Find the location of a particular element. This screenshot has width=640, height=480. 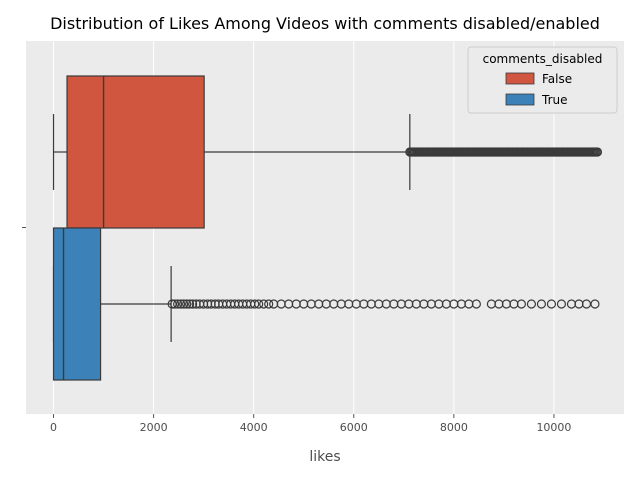

x-axis-ticks: 0 2000 4000 6000 8000 10000 is located at coordinates (310, 424).